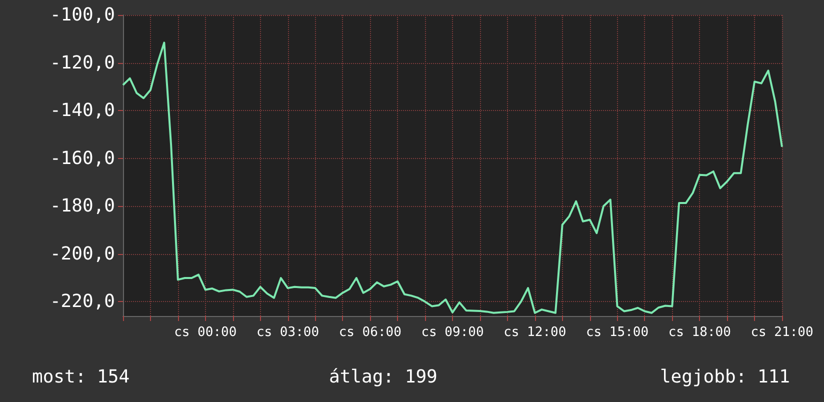 The height and width of the screenshot is (402, 824). Describe the element at coordinates (82, 158) in the screenshot. I see `y-tick-label: -160,0` at that location.